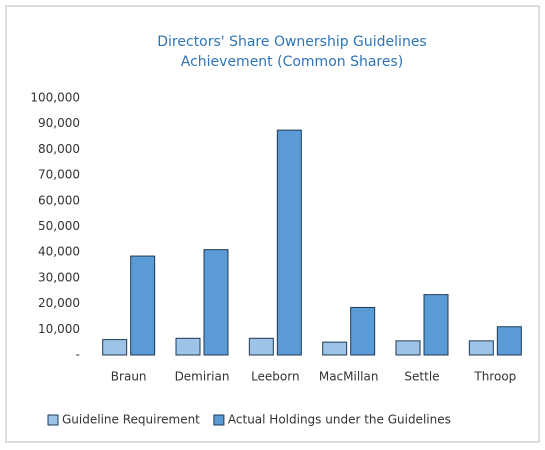 The width and height of the screenshot is (545, 450). What do you see at coordinates (339, 420) in the screenshot?
I see `legend-label: Actual Holdings under the Guidelines` at bounding box center [339, 420].